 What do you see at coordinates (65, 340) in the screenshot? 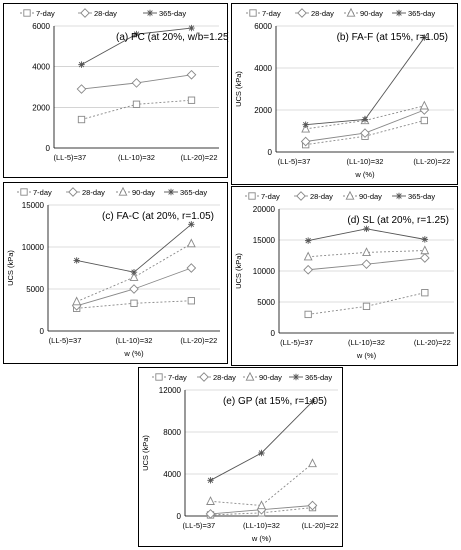
I see `chart-c-xtick-label: (LL-5)=37` at bounding box center [65, 340].